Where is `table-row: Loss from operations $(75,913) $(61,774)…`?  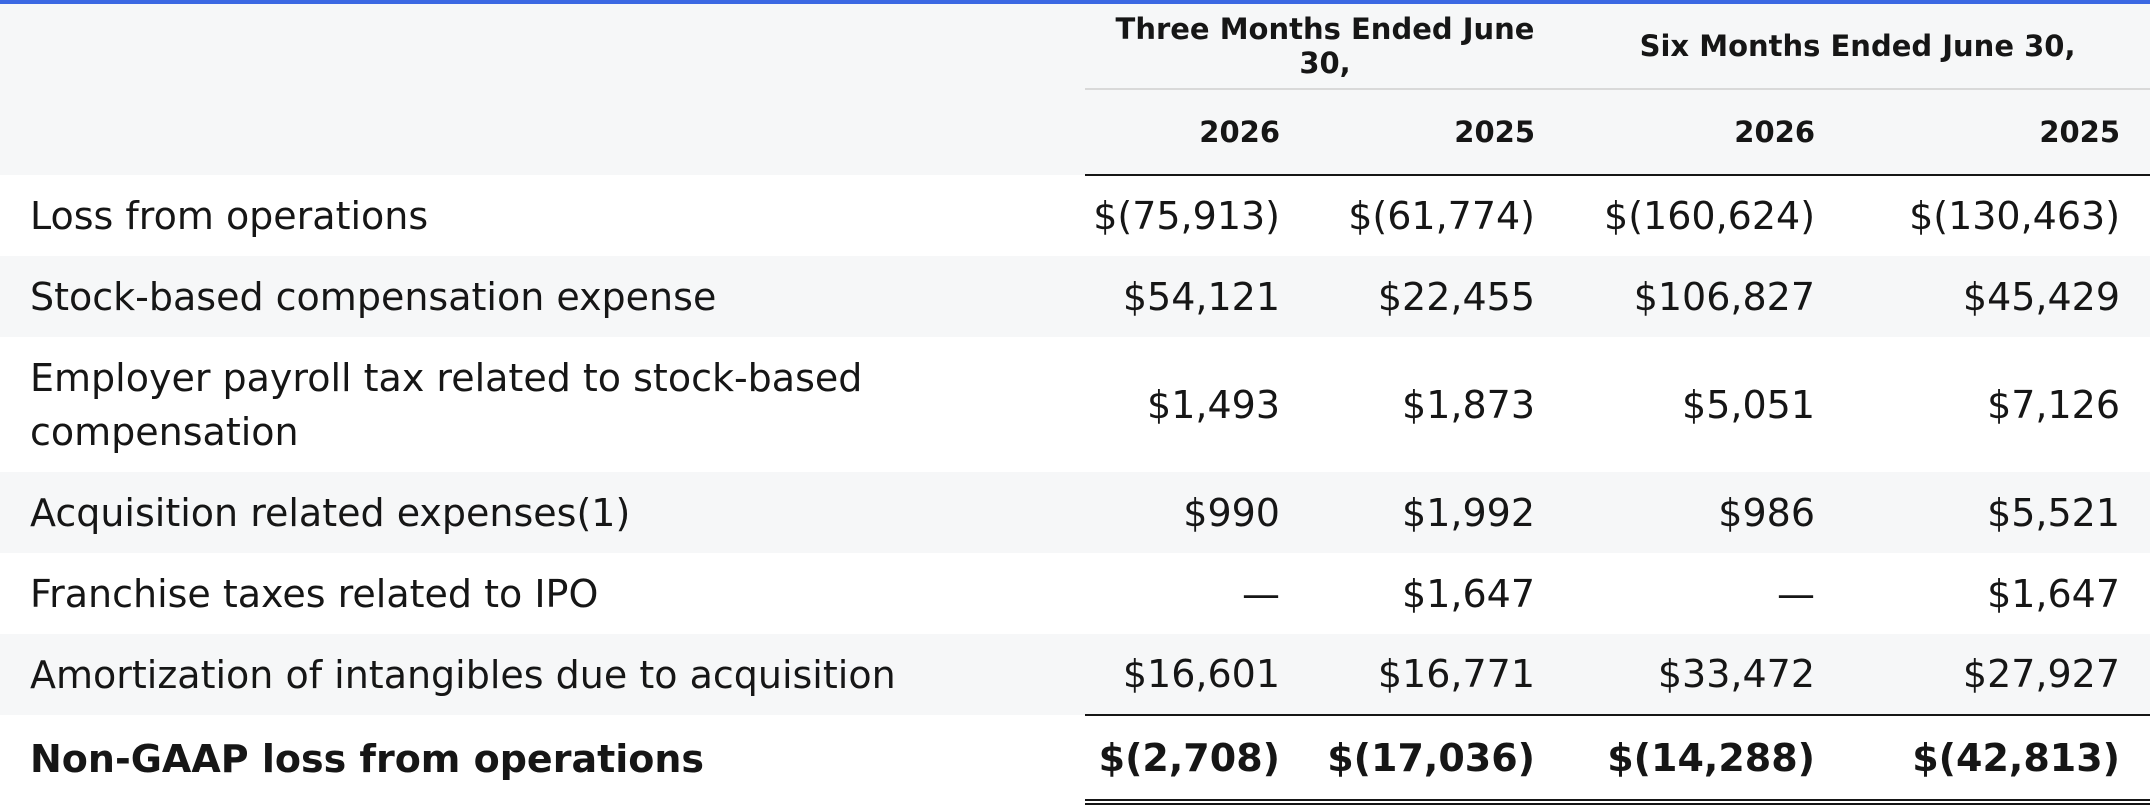
table-row: Loss from operations $(75,913) $(61,774)… is located at coordinates (1075, 215).